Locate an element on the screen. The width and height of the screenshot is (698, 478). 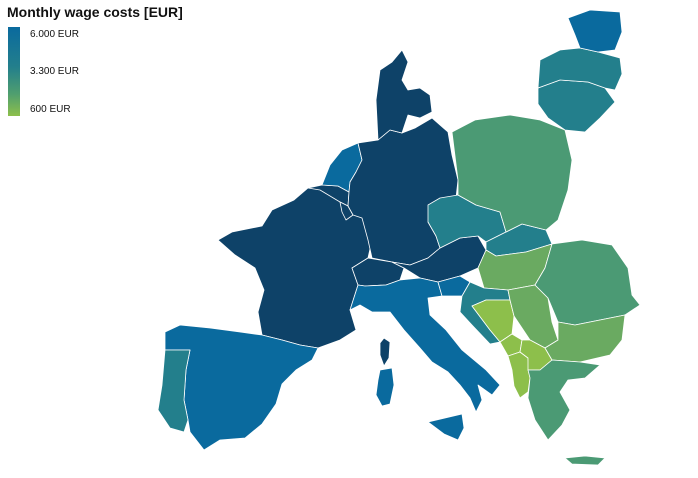
color-legend: 6.000 EUR 3.300 EUR 600 EUR is located at coordinates (68, 72).